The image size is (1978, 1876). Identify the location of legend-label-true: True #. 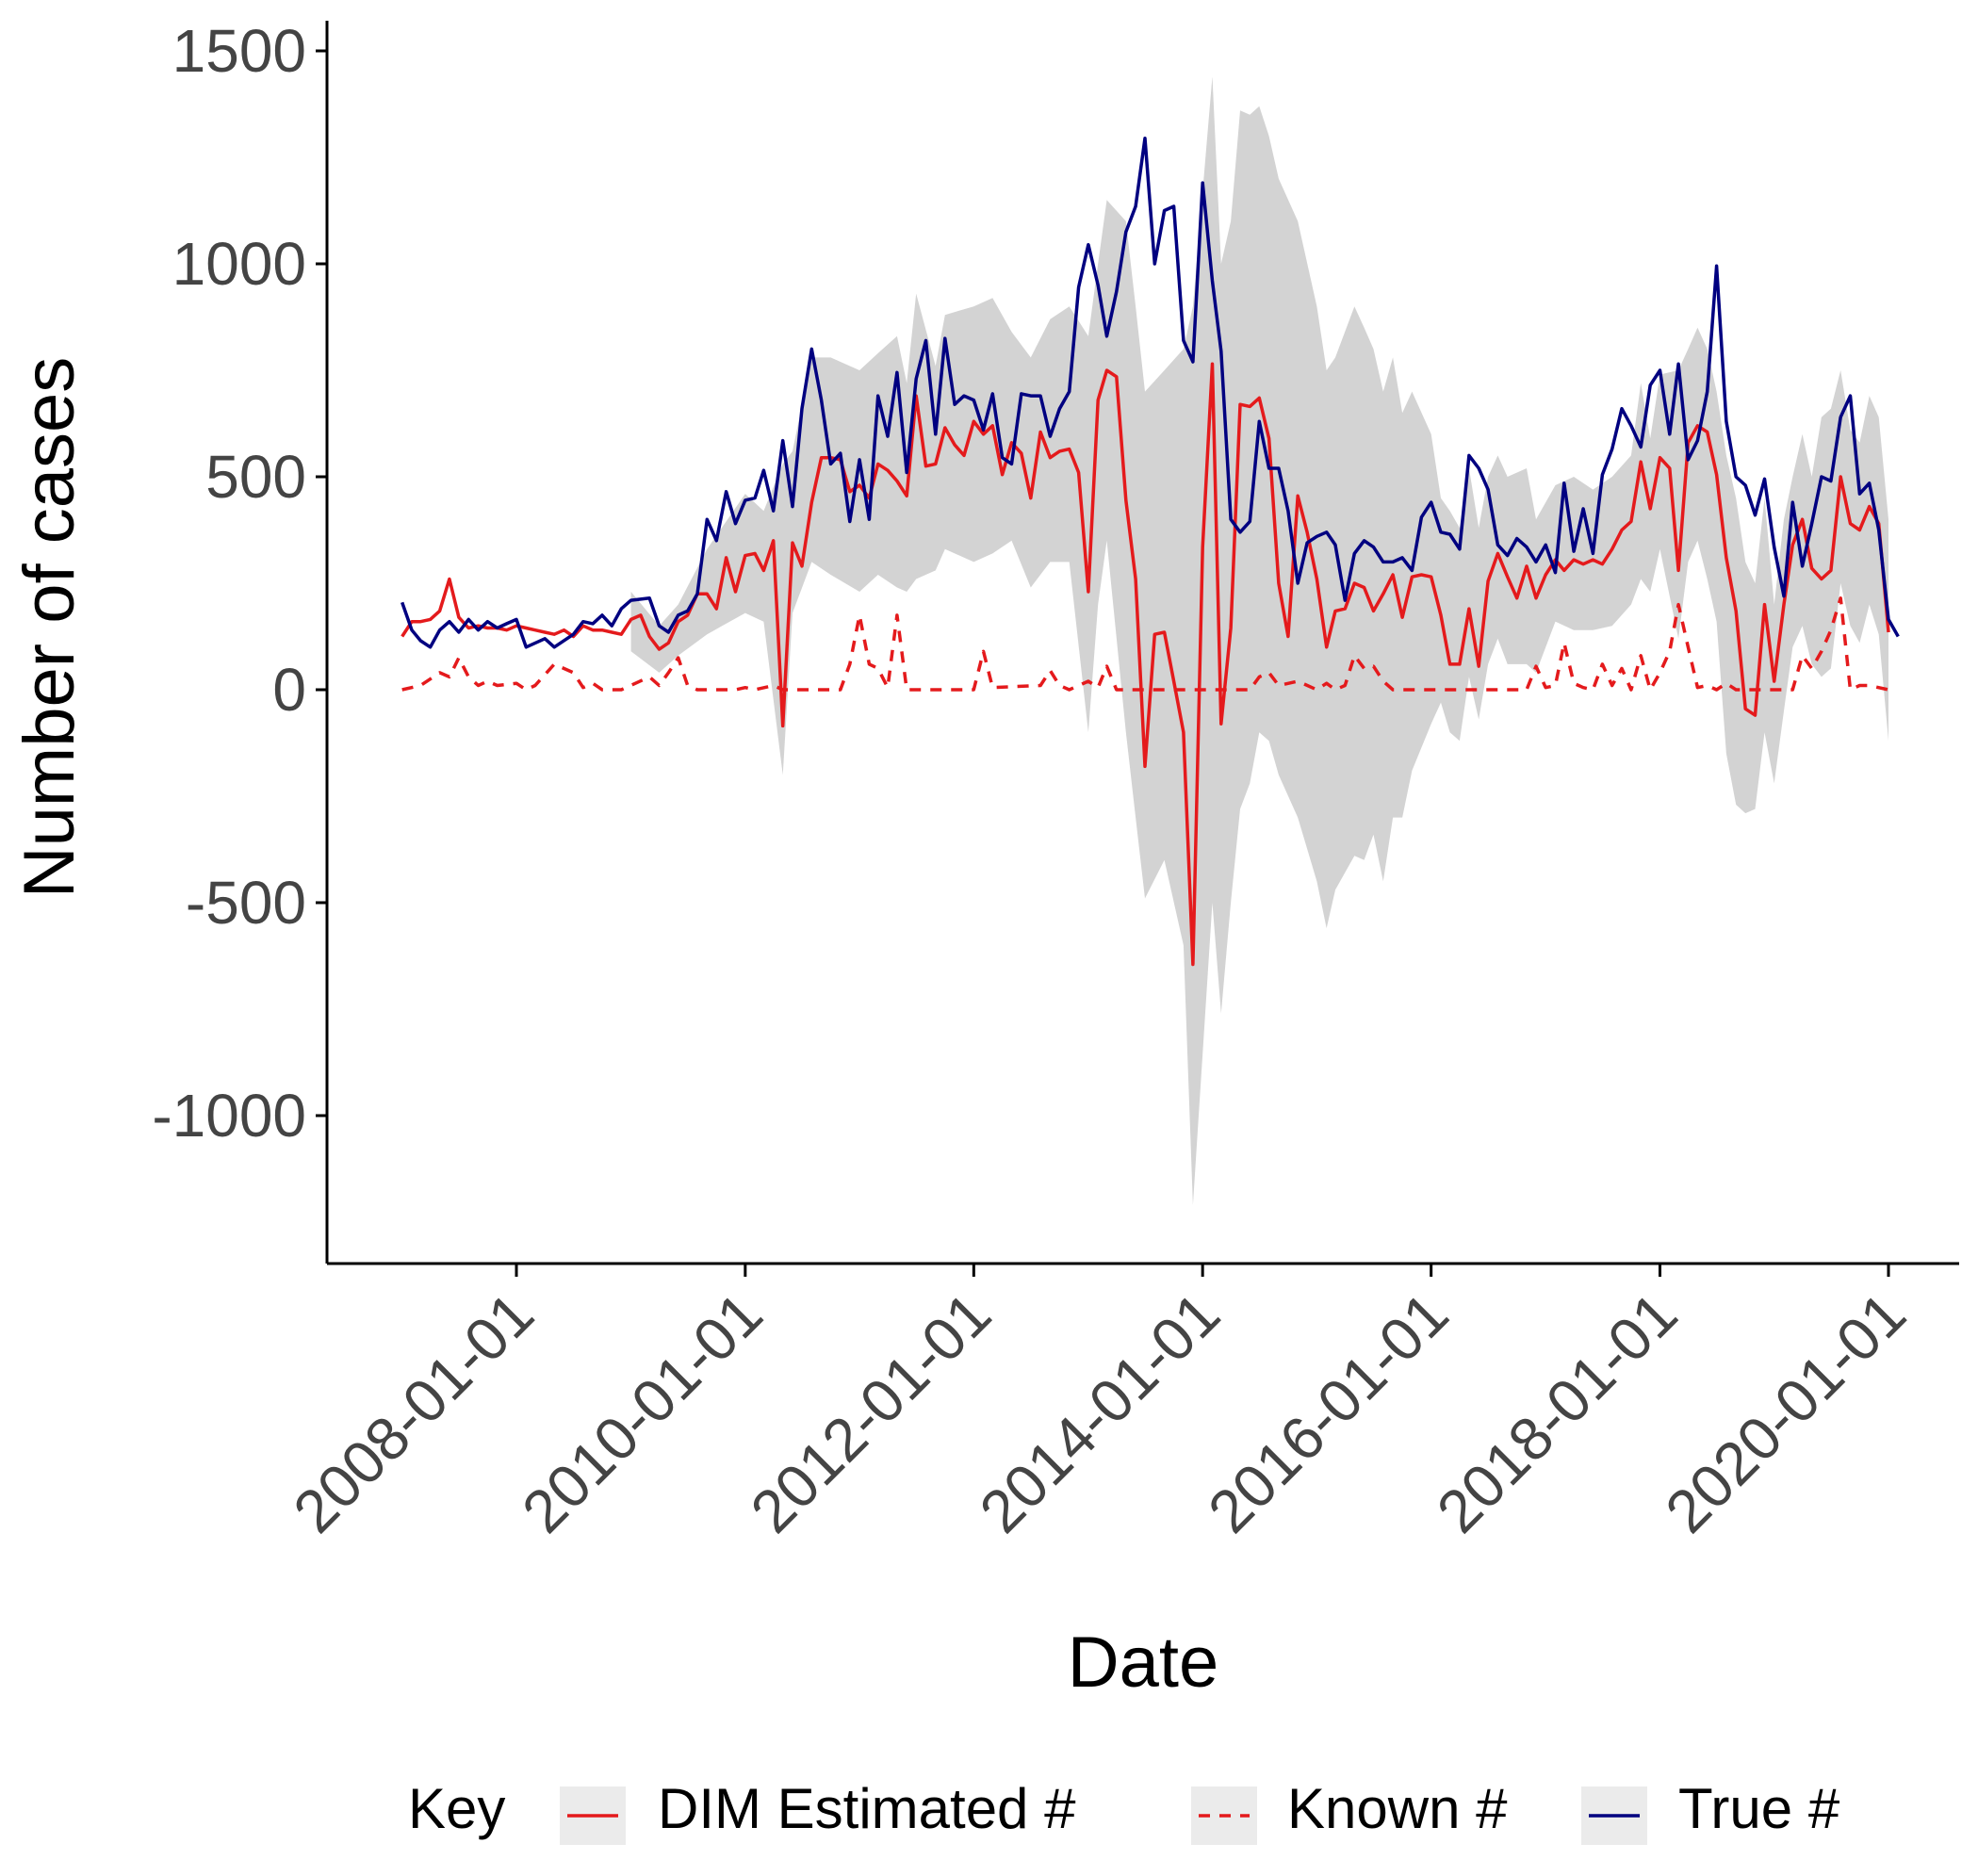
(1759, 1809).